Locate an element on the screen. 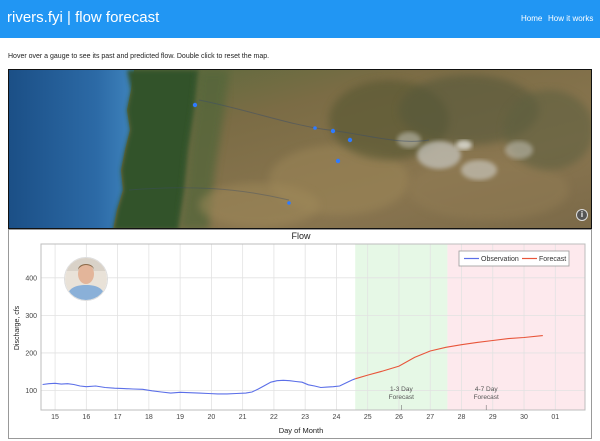 Image resolution: width=600 pixels, height=441 pixels. legend: Observation Forecast is located at coordinates (514, 258).